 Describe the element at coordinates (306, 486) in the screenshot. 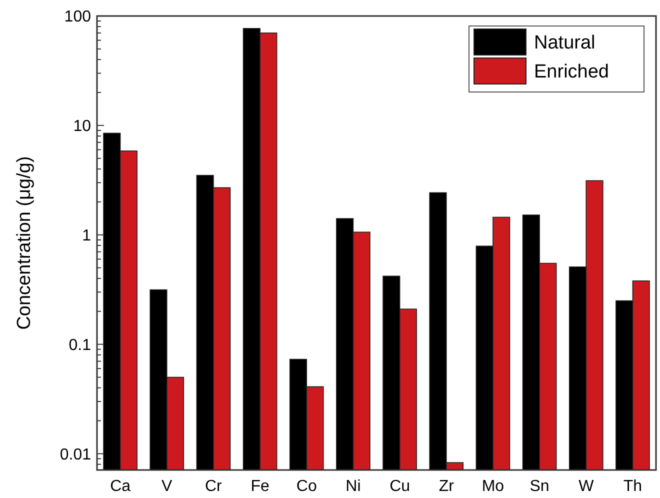

I see `x-tick-label: Co` at that location.